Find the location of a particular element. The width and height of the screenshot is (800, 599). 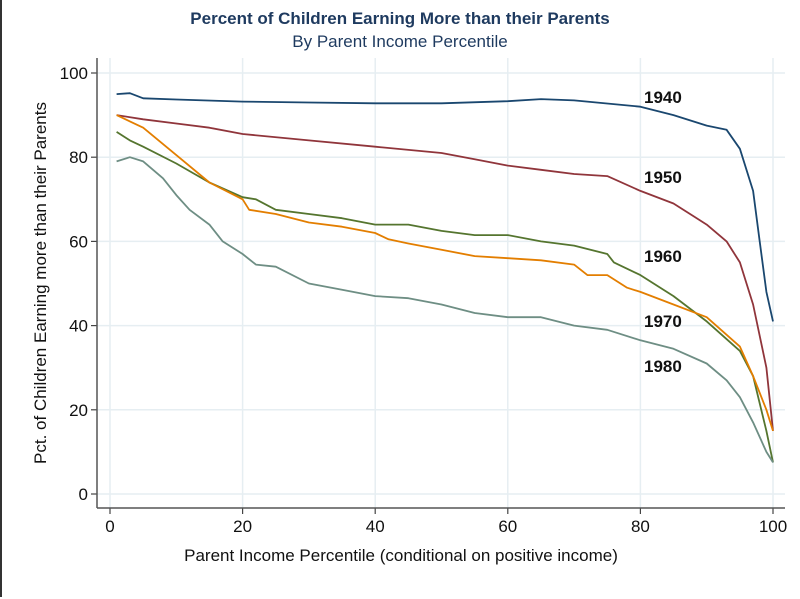

y-tick-label: 20 is located at coordinates (78, 410).